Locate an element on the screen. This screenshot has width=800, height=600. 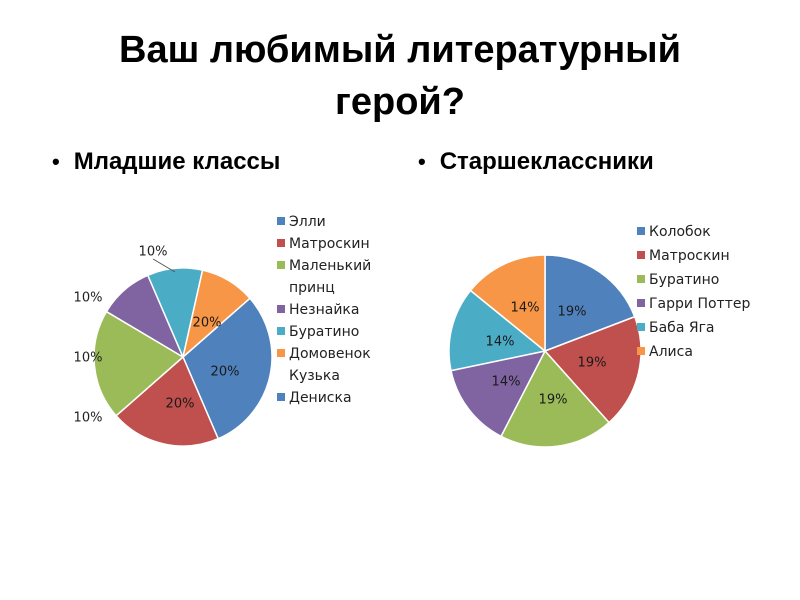
title-line-1: Ваш любимый литературный is located at coordinates (400, 50).